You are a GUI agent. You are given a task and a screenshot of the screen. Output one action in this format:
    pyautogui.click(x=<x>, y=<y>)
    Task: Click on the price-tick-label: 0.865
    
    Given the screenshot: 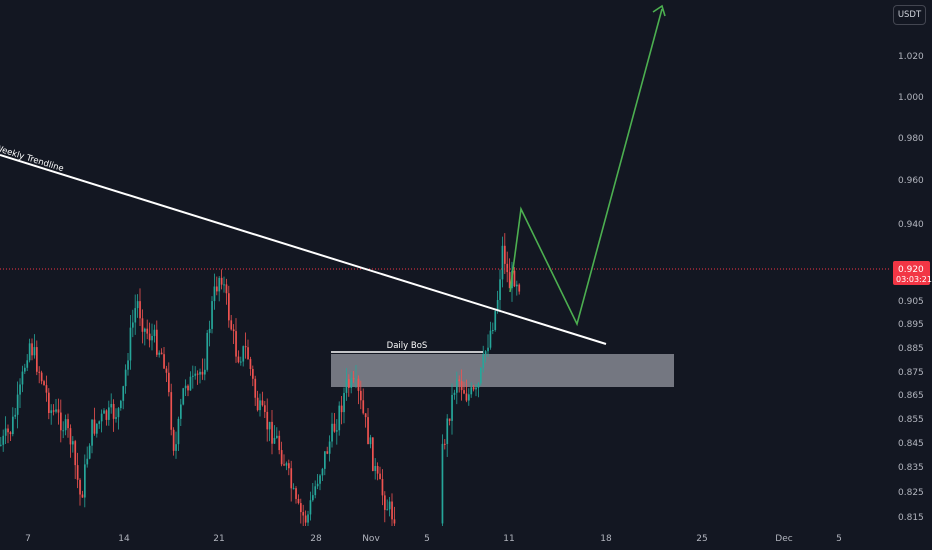 What is the action you would take?
    pyautogui.click(x=911, y=396)
    